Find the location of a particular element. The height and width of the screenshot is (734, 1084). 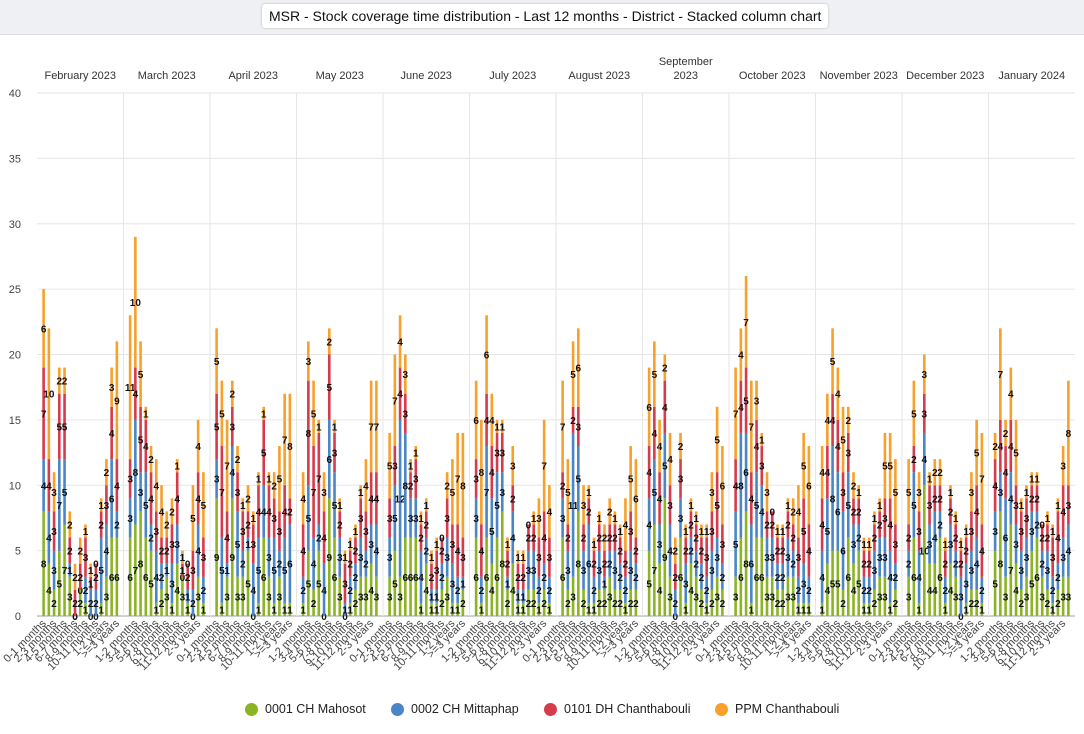

legend-item-0001-ch-mahosot: 0001 CH Mahosot is located at coordinates (305, 709).